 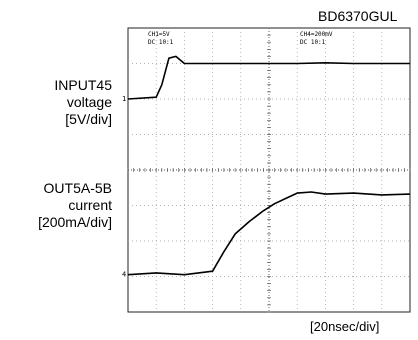 I want to click on channel1-setting: CH1=5V, so click(x=159, y=34).